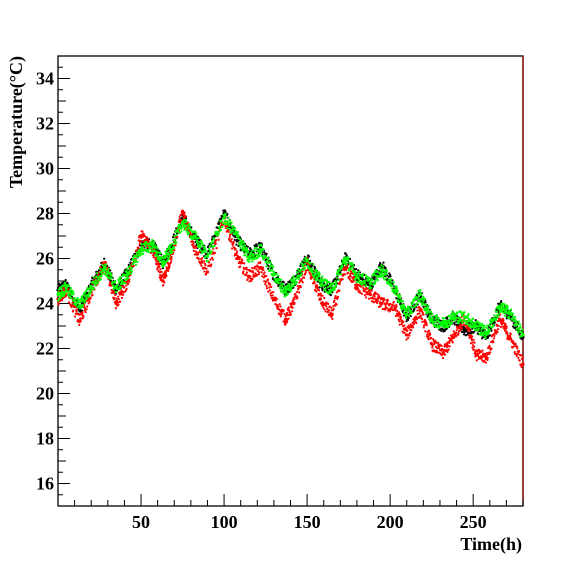 The height and width of the screenshot is (564, 581). I want to click on y-tick-label: 20, so click(45, 394).